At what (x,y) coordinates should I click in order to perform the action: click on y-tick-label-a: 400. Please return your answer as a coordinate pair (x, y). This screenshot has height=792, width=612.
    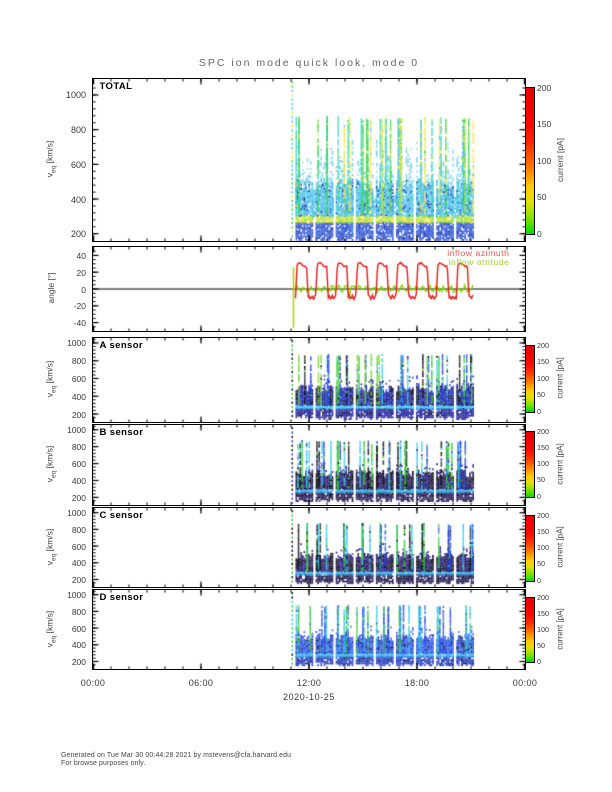
    Looking at the image, I should click on (78, 396).